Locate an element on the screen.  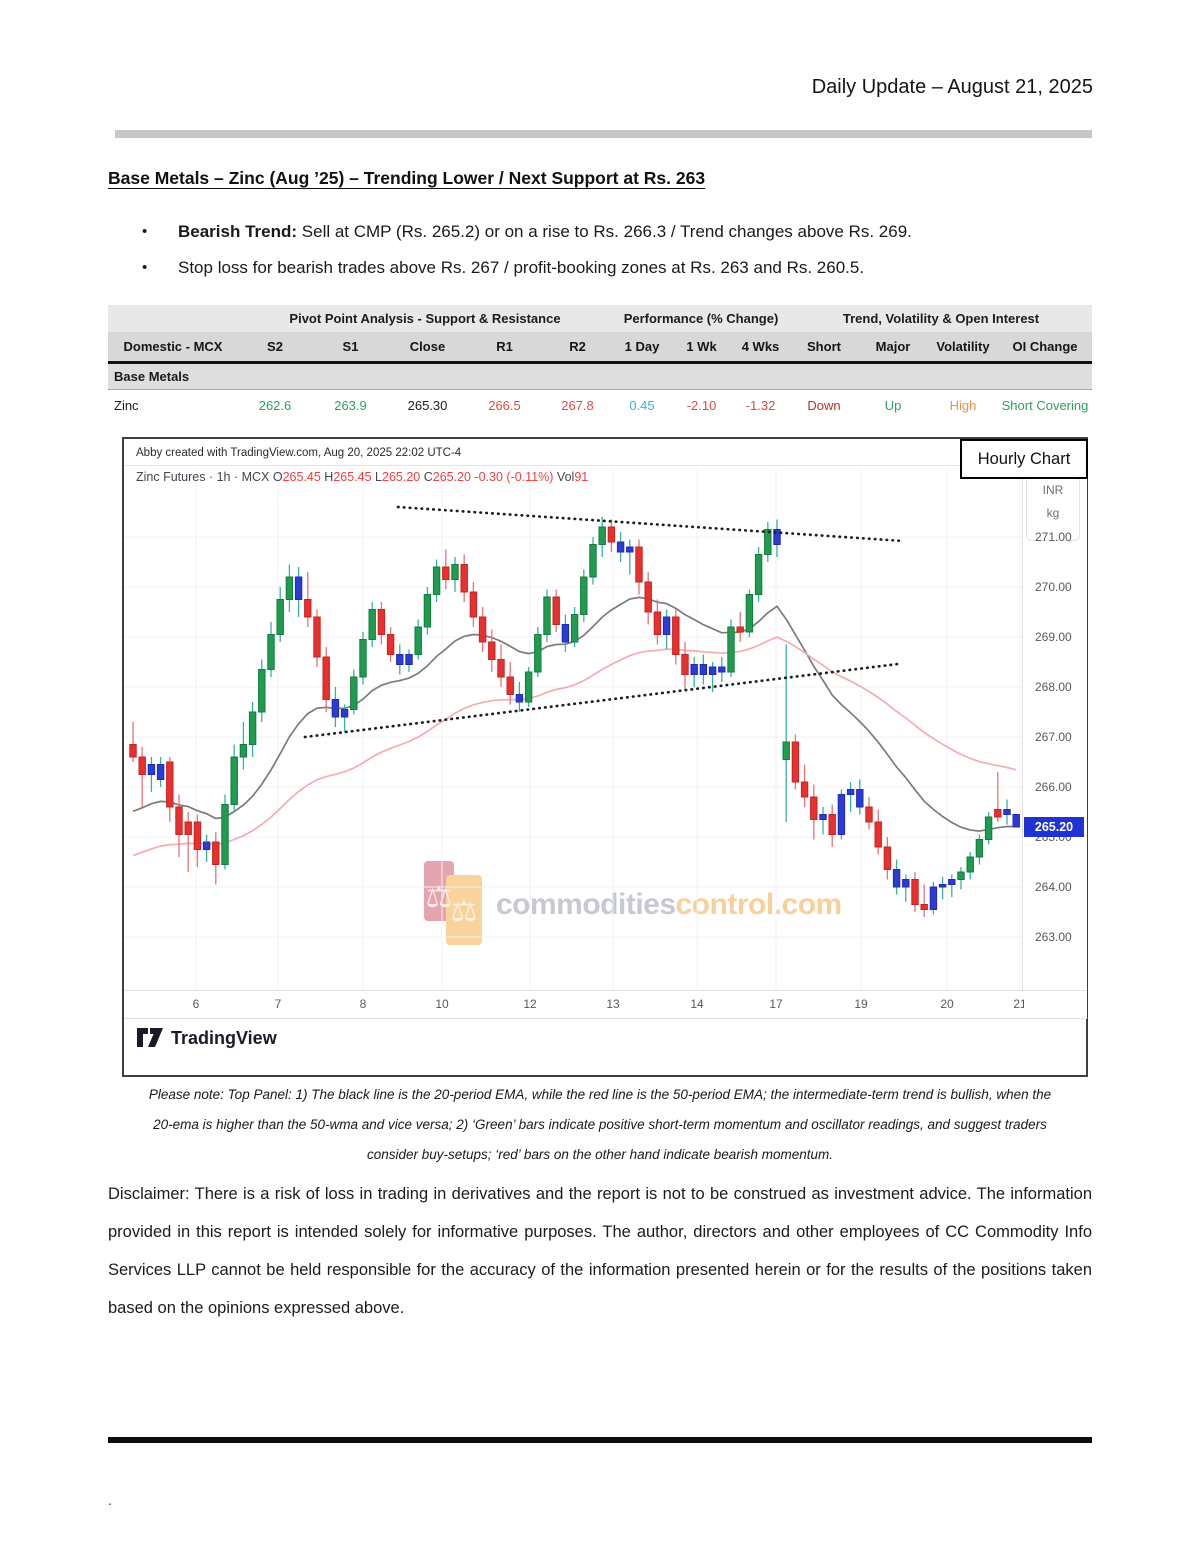
table-group-header-spacer is located at coordinates (173, 318).